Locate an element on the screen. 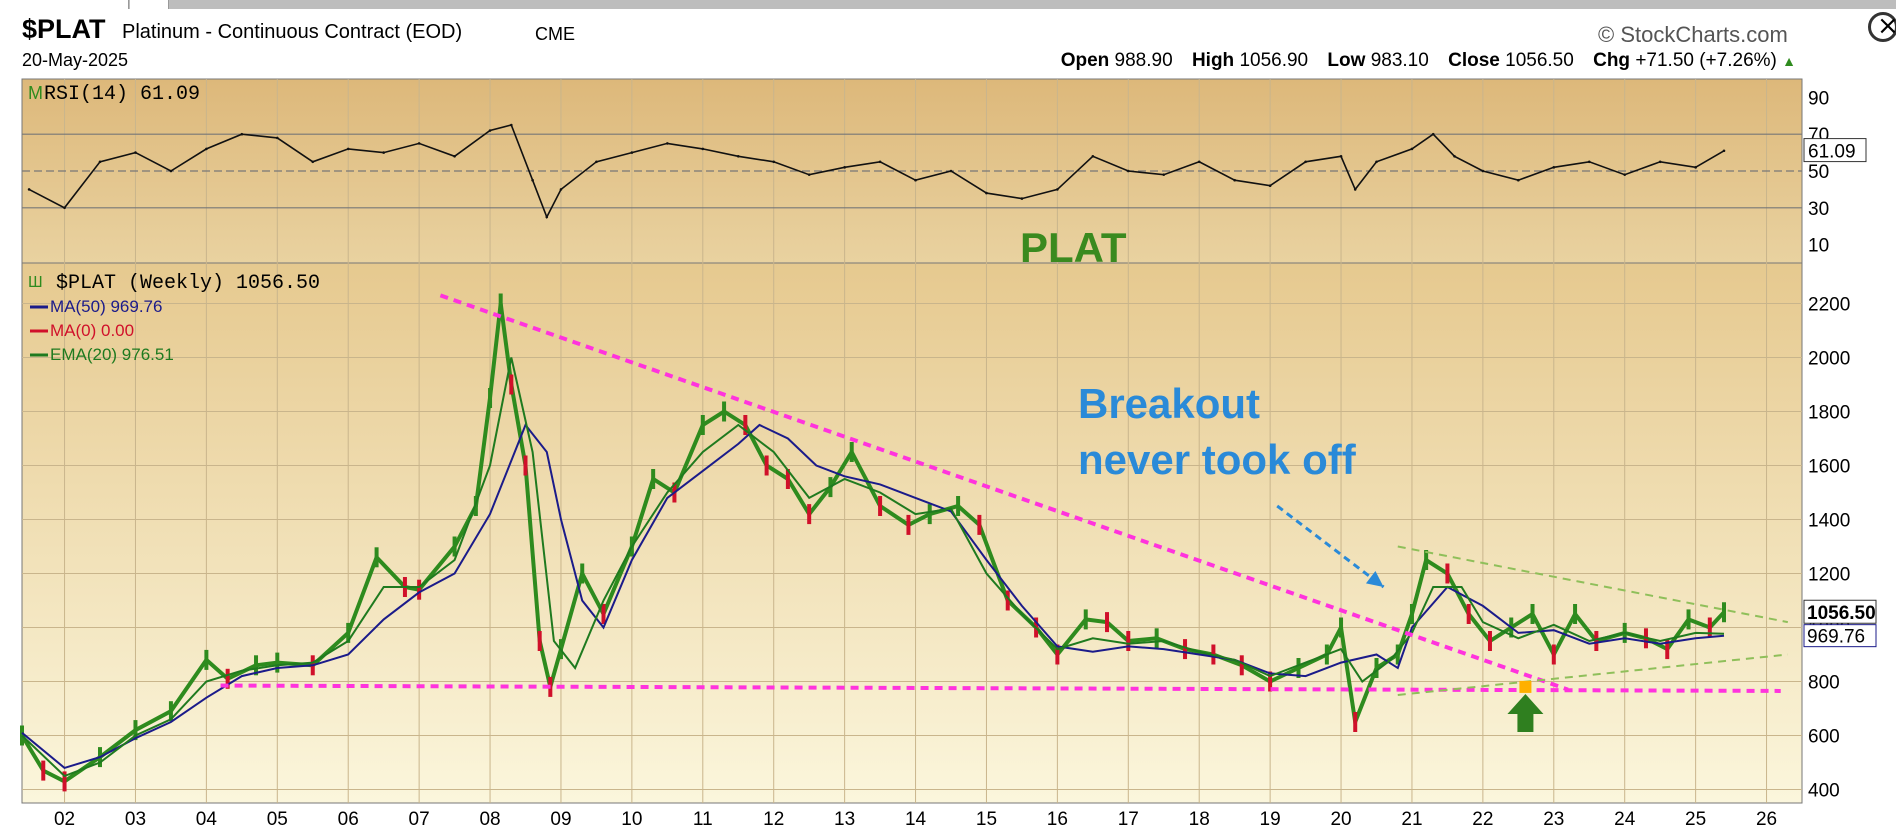  legend-entry: EMA(20) 976.51 is located at coordinates (112, 354).